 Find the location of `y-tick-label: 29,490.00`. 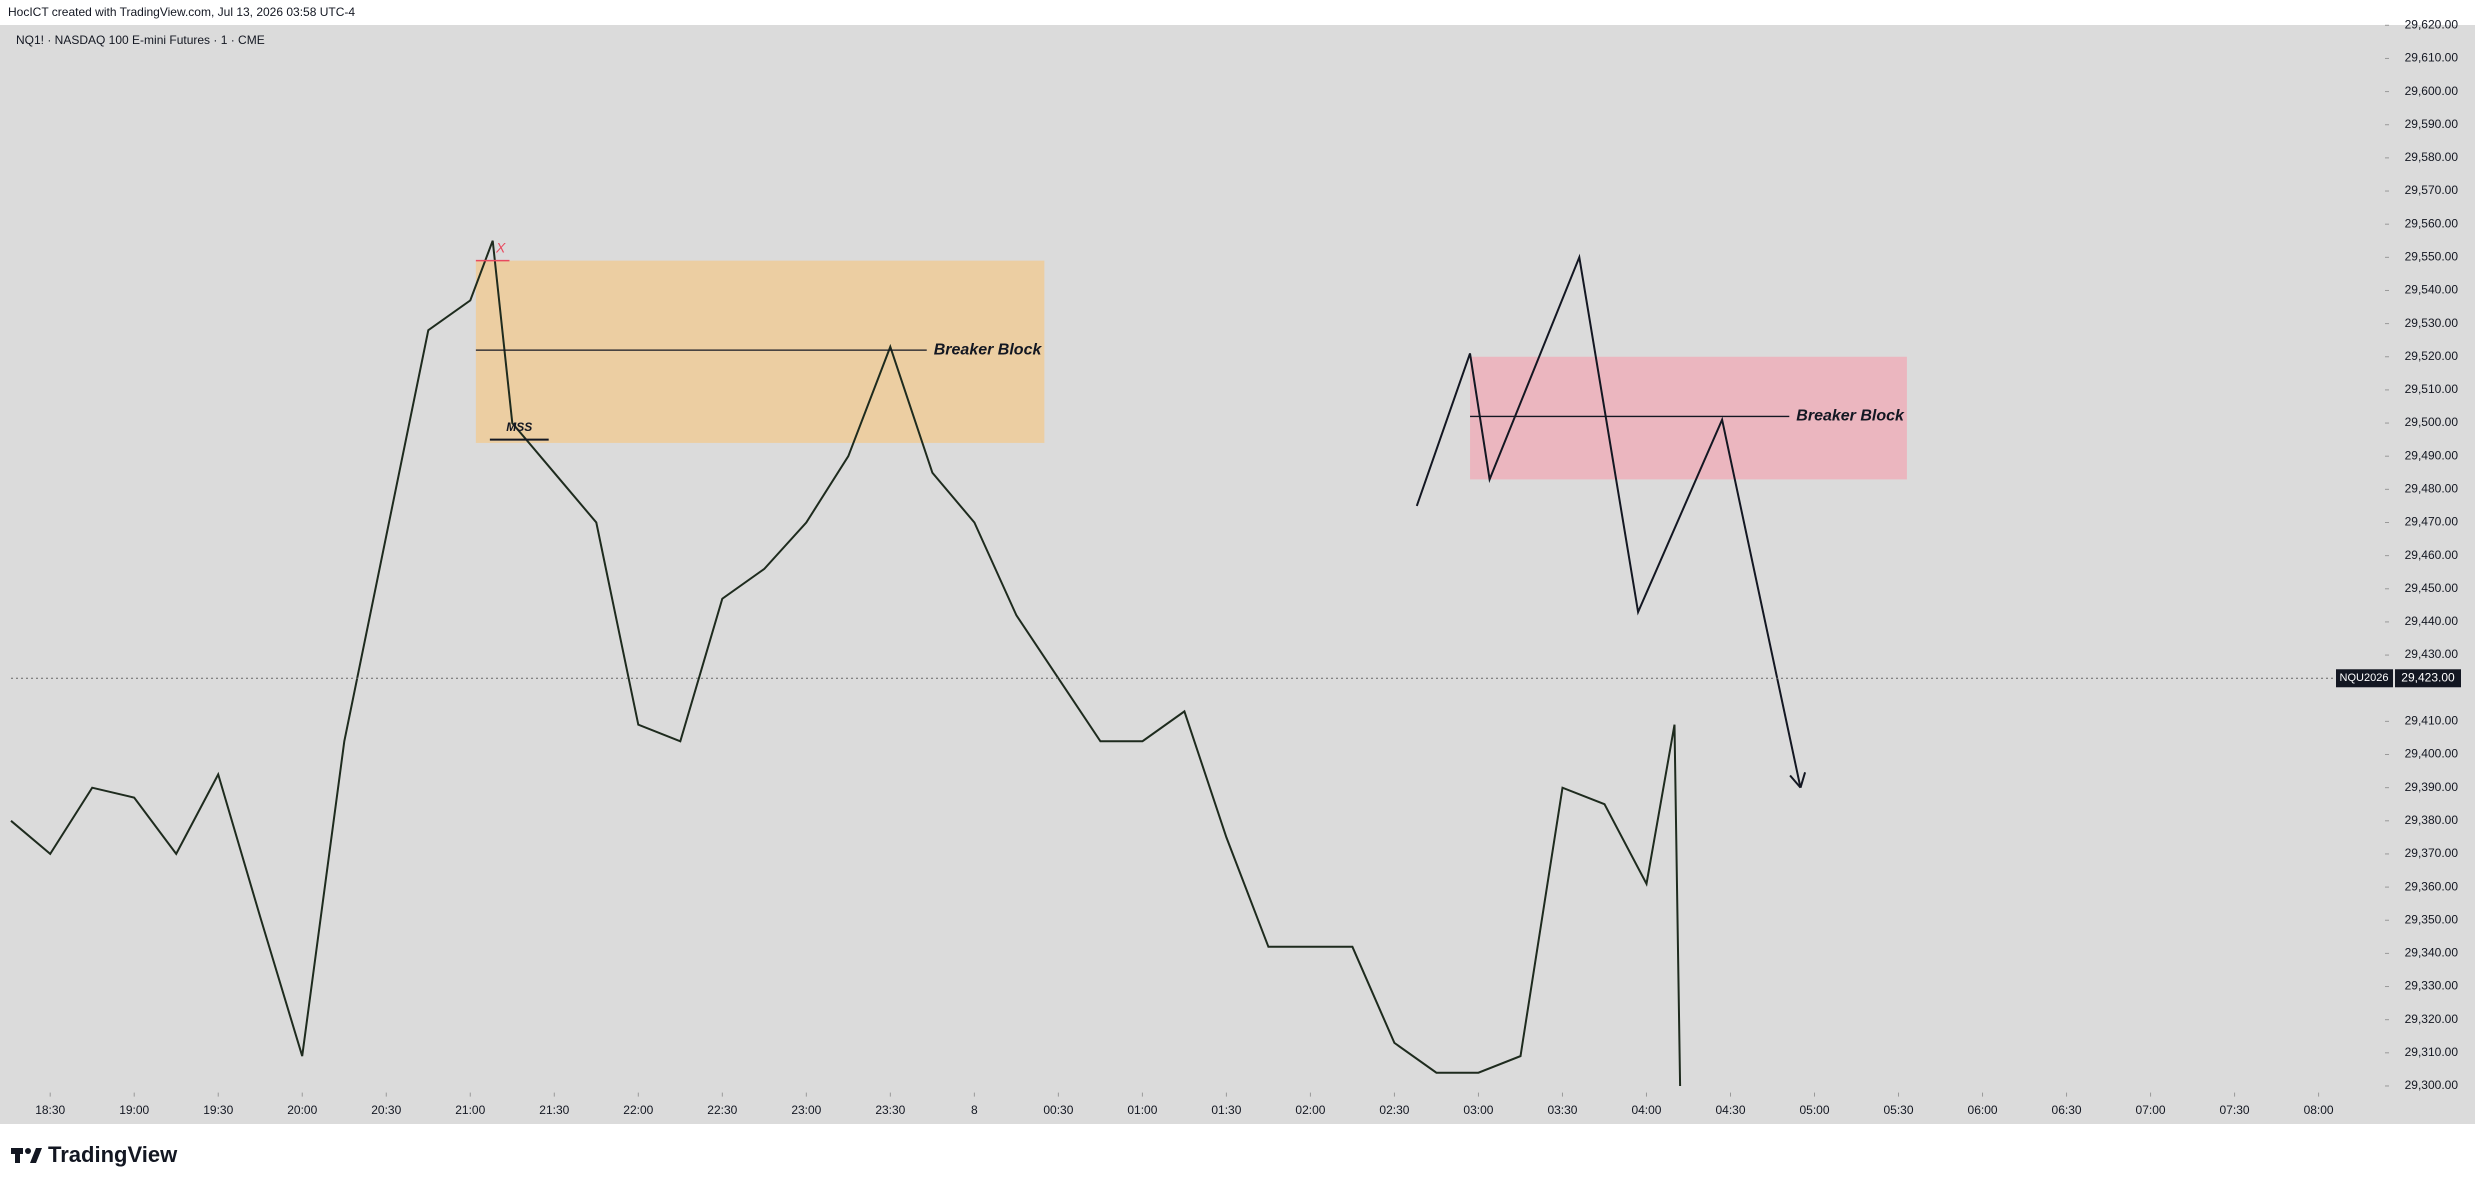

y-tick-label: 29,490.00 is located at coordinates (2432, 455).